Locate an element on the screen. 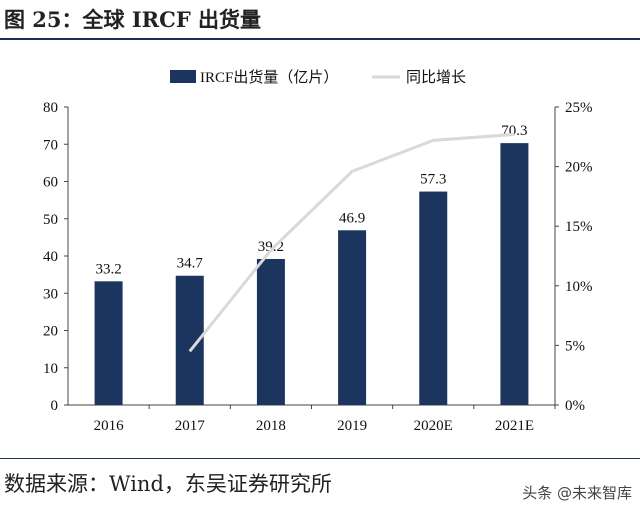  left-tick-label: 70 is located at coordinates (50, 145).